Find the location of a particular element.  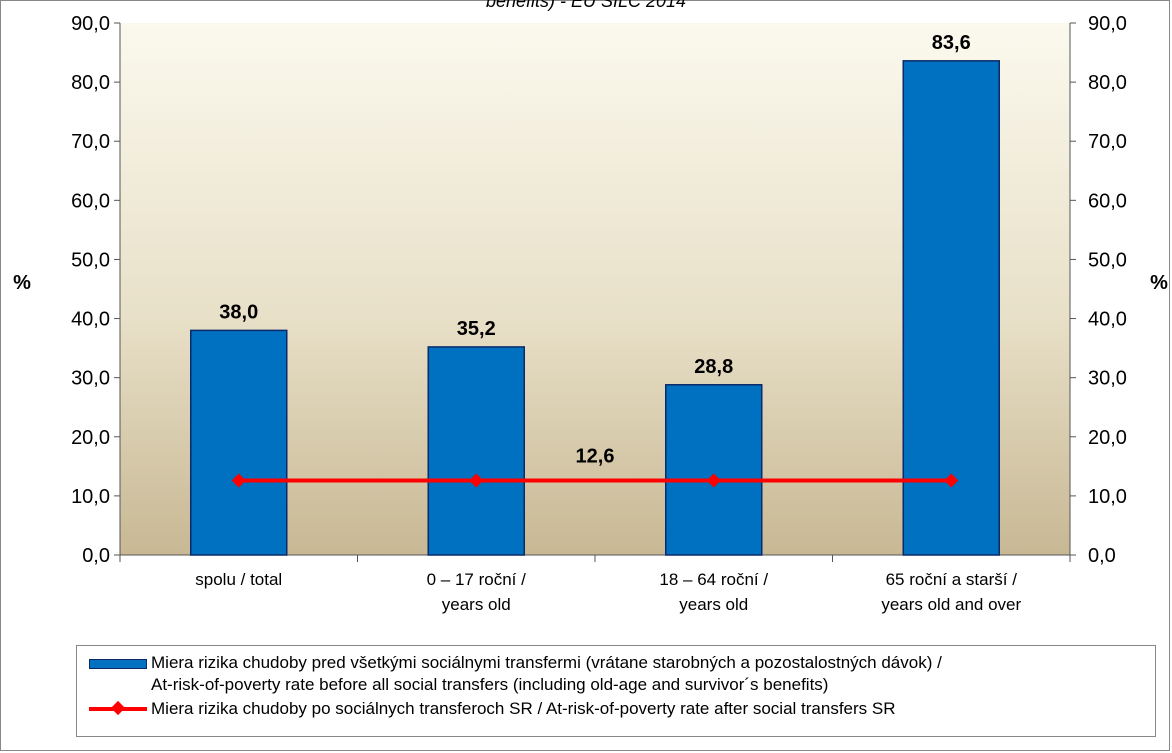

x-category-label: years old and over is located at coordinates (951, 604).